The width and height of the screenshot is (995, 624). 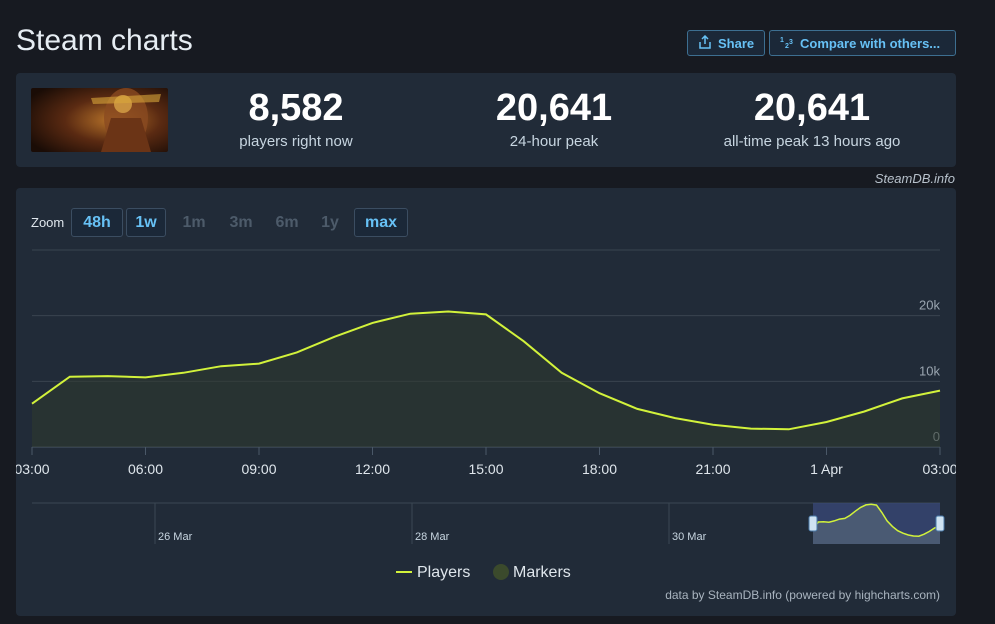 What do you see at coordinates (432, 537) in the screenshot?
I see `navigator-date-label: 28 Mar` at bounding box center [432, 537].